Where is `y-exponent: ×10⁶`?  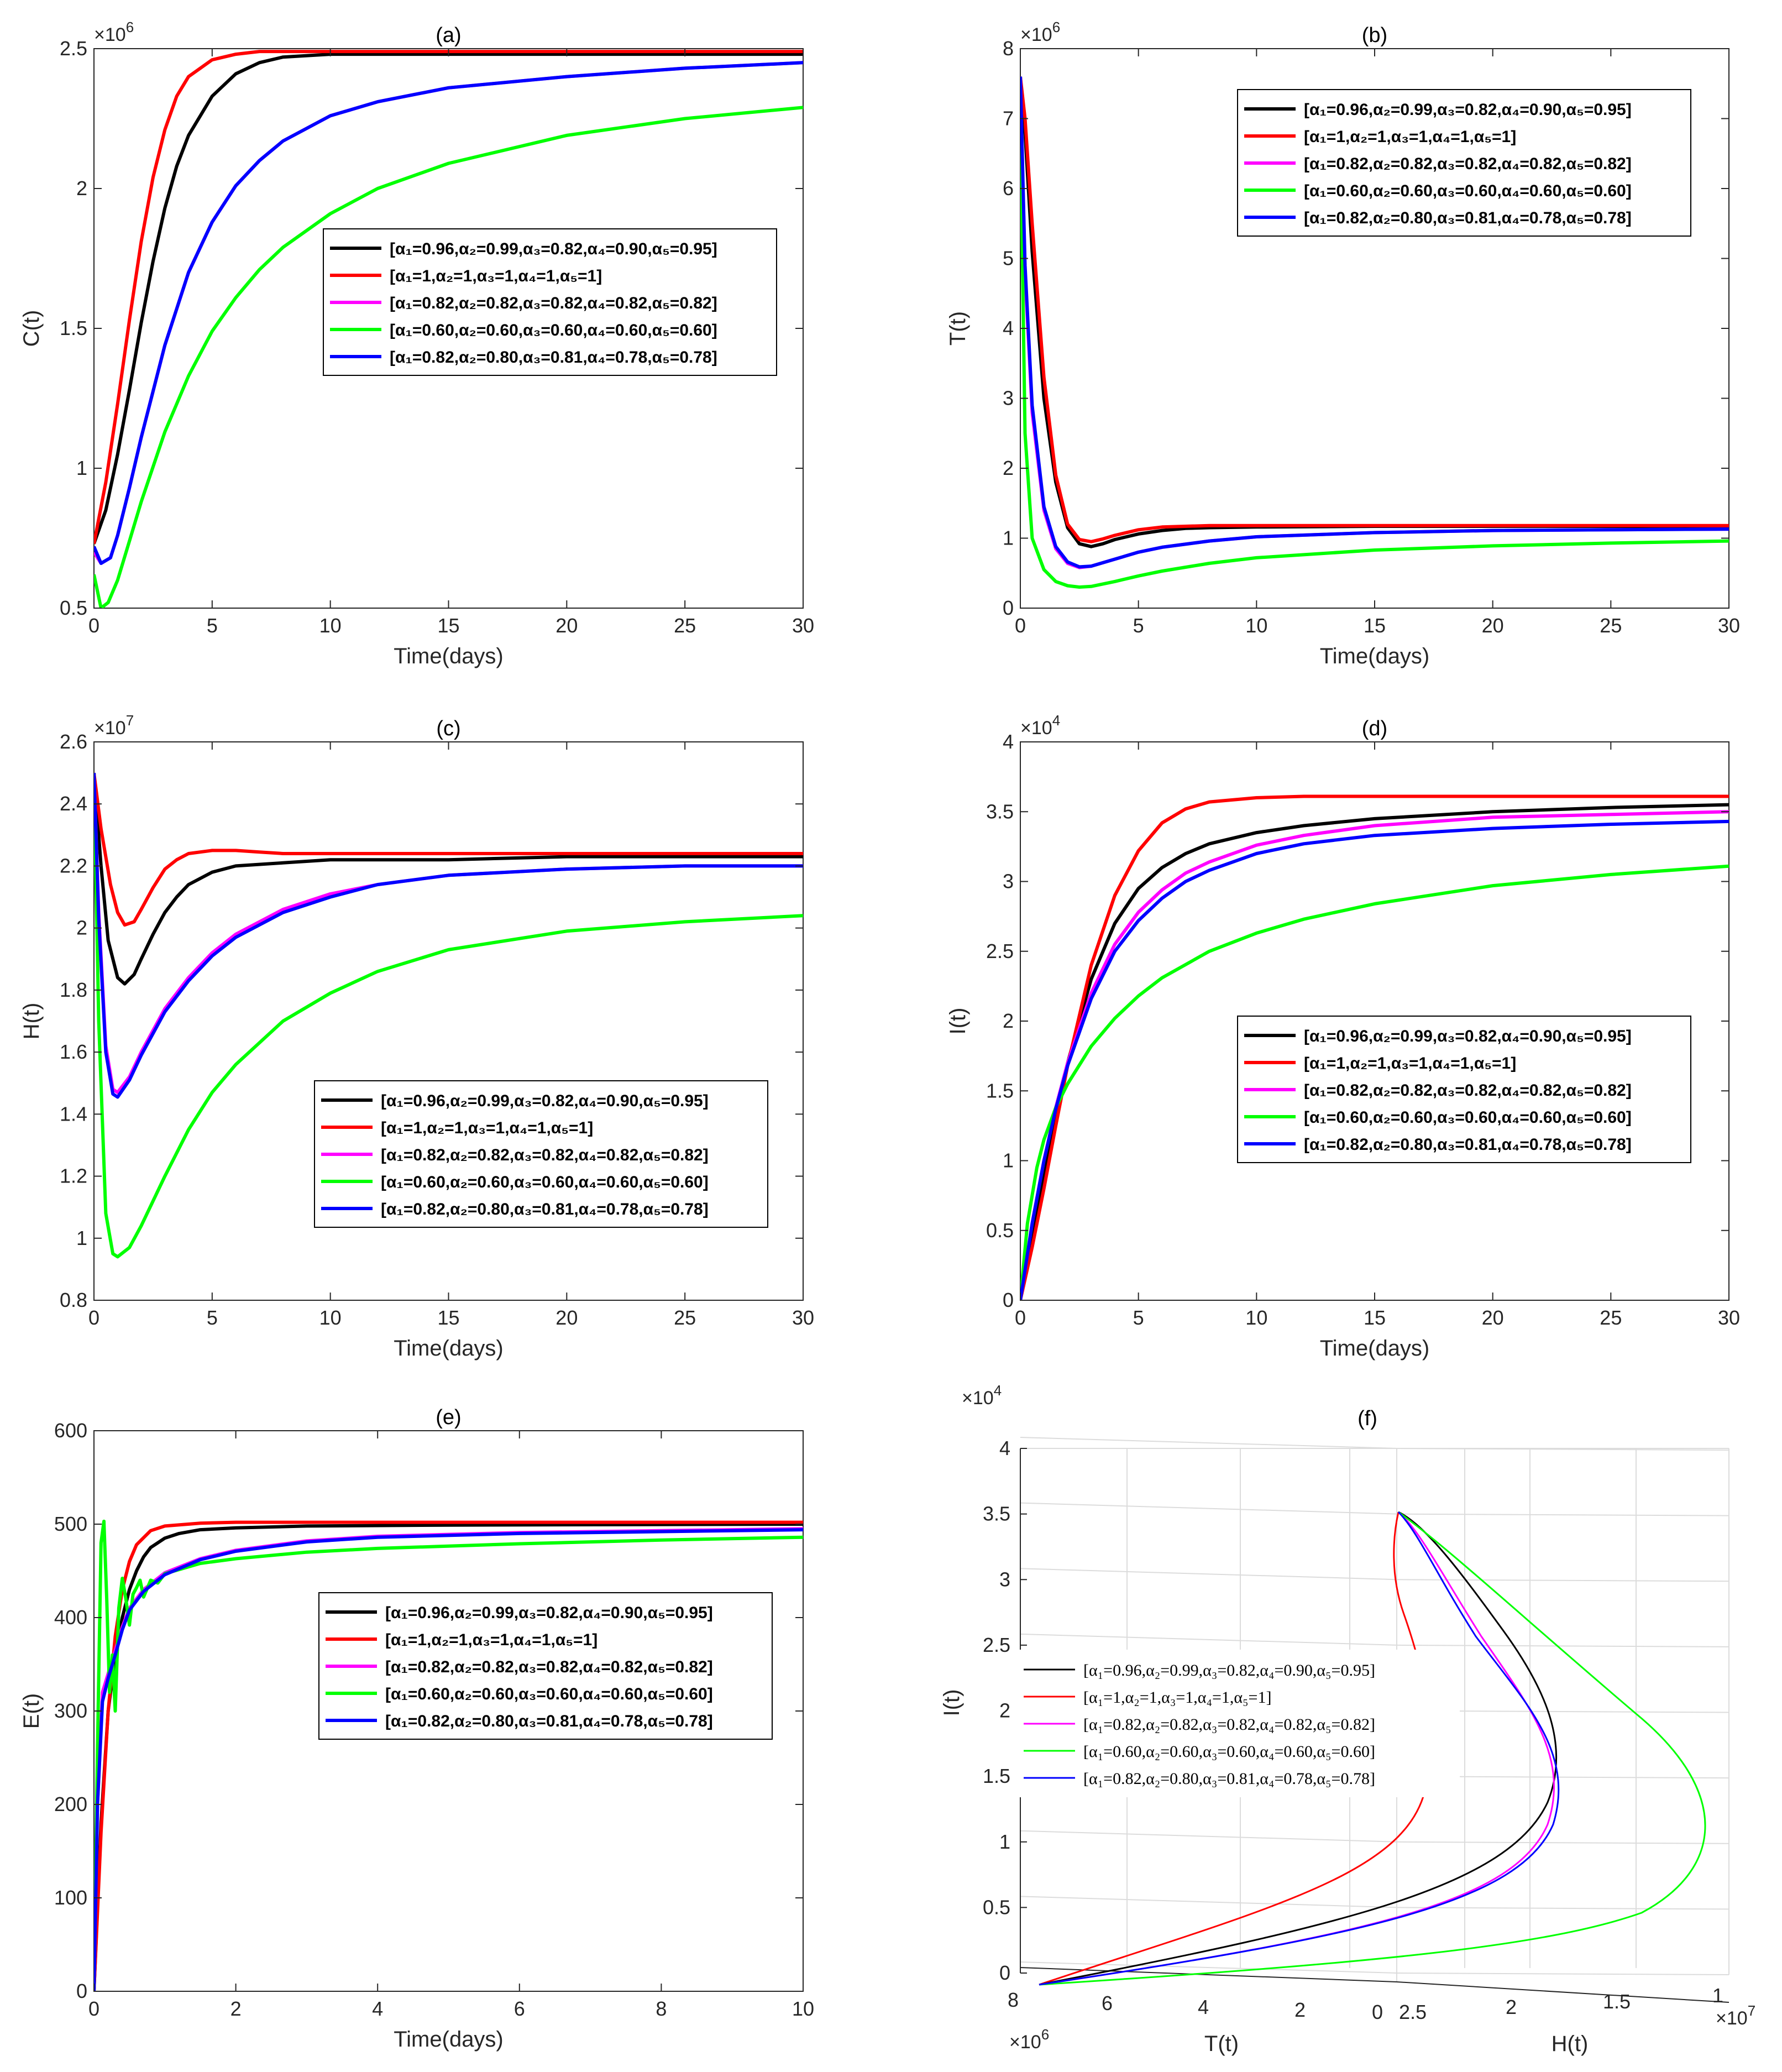 y-exponent: ×10⁶ is located at coordinates (114, 32).